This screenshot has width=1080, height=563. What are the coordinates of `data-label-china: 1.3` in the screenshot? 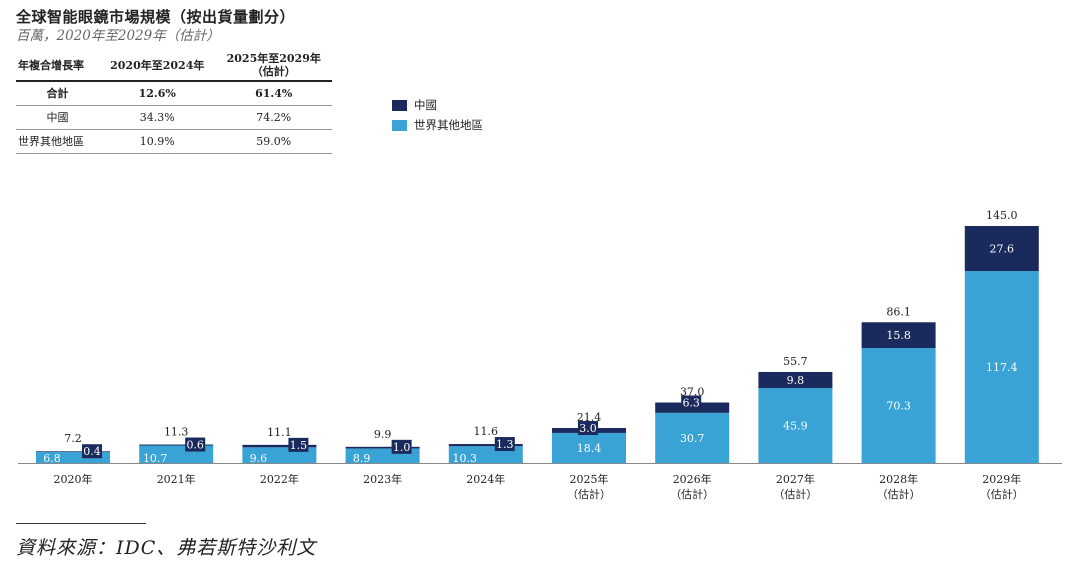 It's located at (505, 444).